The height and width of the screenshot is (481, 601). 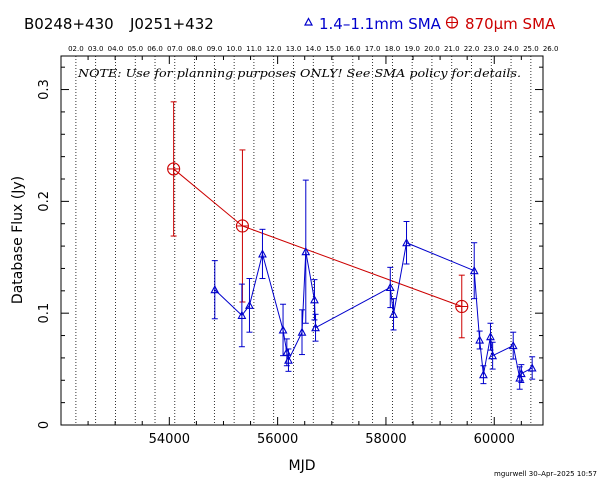 I want to click on top-tick-label: 04.0, so click(x=116, y=49).